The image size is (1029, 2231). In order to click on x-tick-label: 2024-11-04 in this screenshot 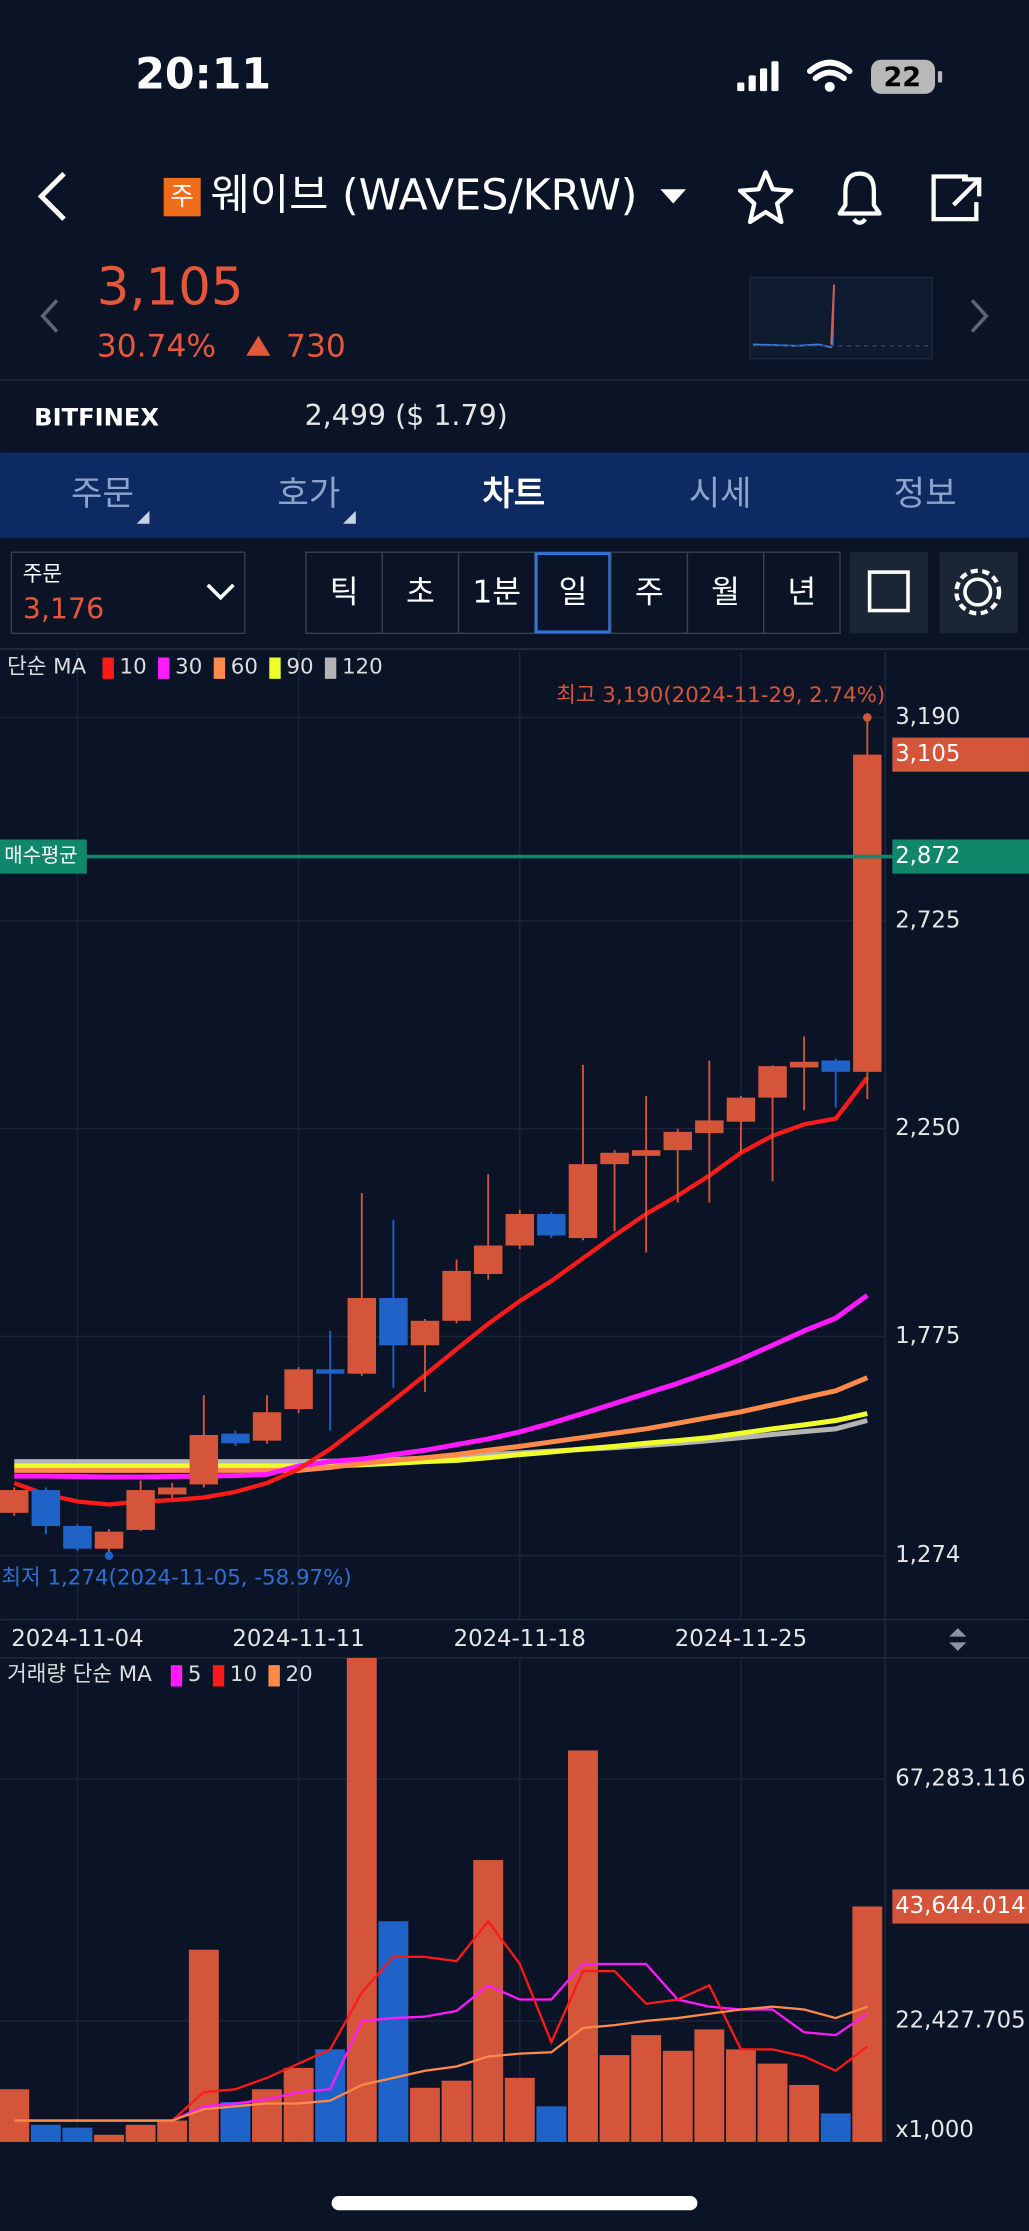, I will do `click(77, 1639)`.